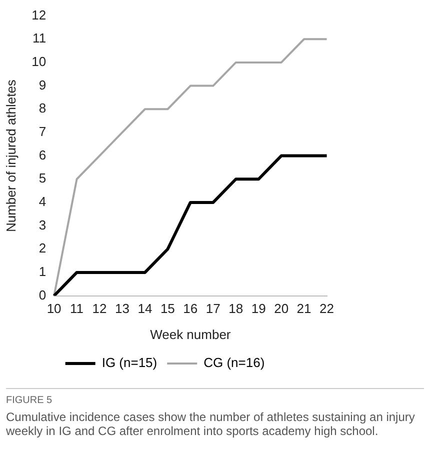  What do you see at coordinates (39, 38) in the screenshot?
I see `y-tick-label: 11` at bounding box center [39, 38].